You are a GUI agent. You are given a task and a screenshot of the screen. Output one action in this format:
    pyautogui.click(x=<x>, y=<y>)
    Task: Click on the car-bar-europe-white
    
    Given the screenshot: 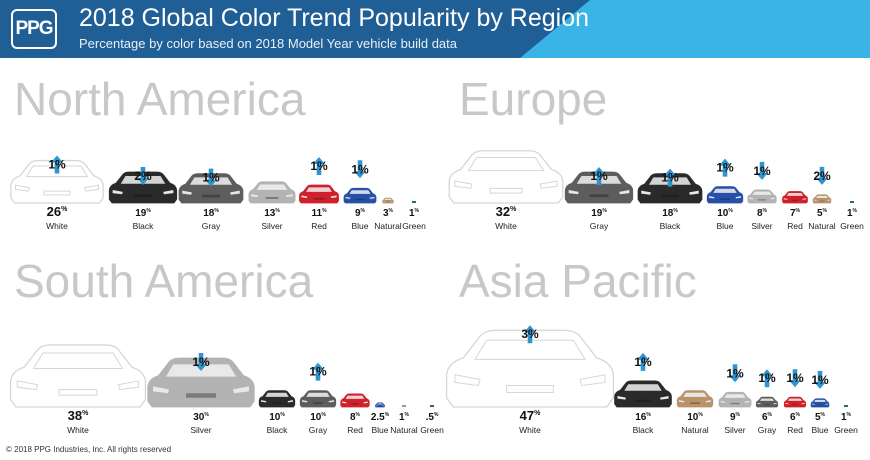 What is the action you would take?
    pyautogui.click(x=506, y=177)
    